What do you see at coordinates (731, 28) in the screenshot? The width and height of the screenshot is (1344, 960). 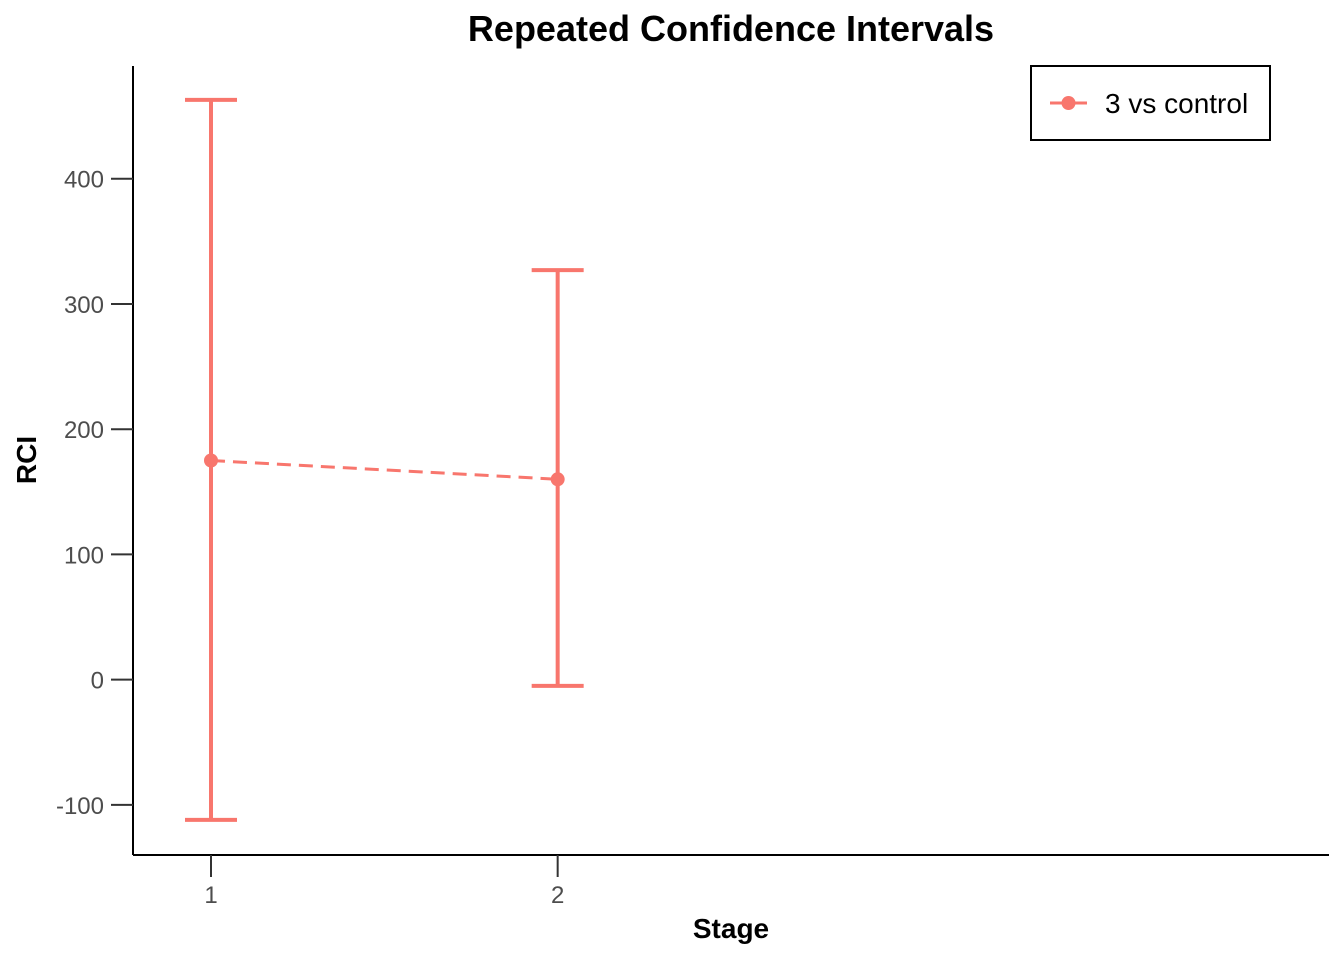 I see `chart-title: Repeated Confidence Intervals` at bounding box center [731, 28].